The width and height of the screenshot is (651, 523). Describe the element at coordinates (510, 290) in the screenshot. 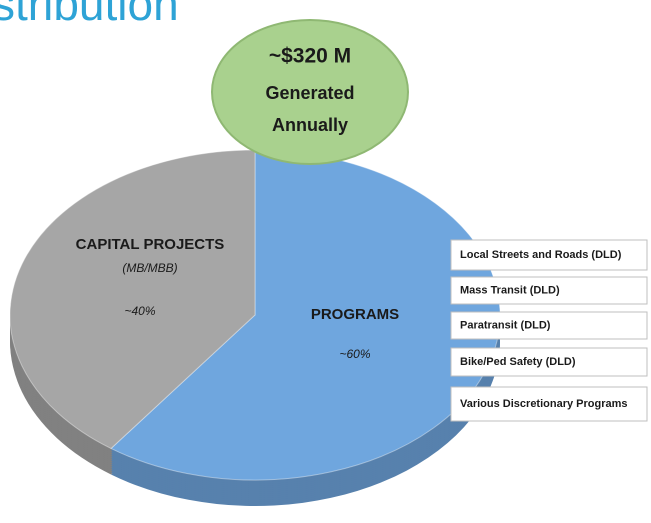

I see `program-item: Mass Transit (DLD)` at that location.